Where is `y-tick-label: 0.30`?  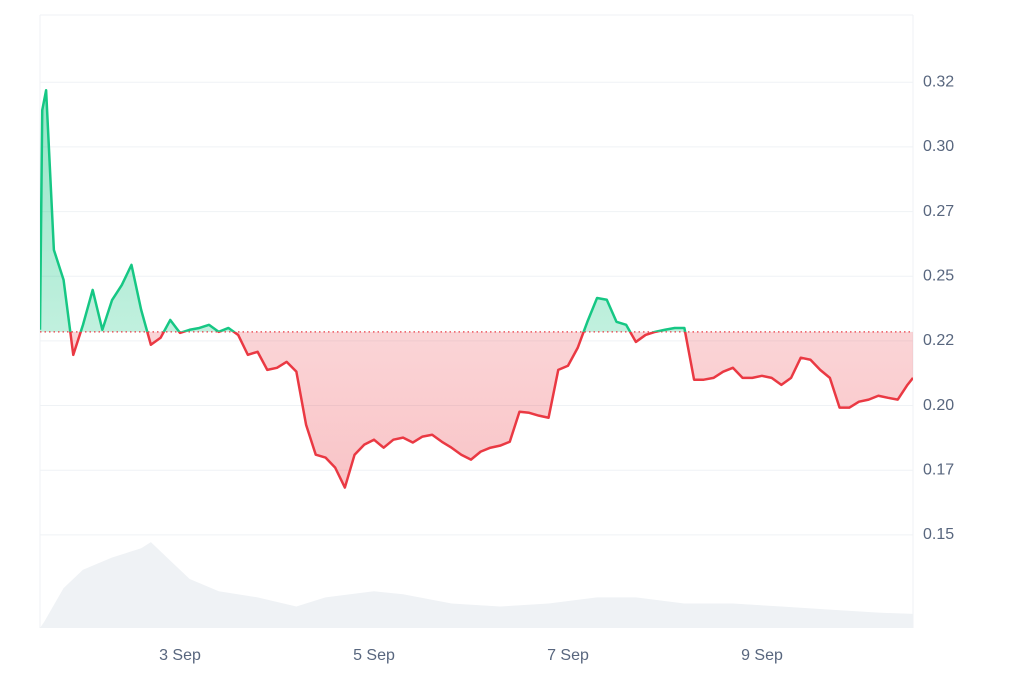
y-tick-label: 0.30 is located at coordinates (938, 146).